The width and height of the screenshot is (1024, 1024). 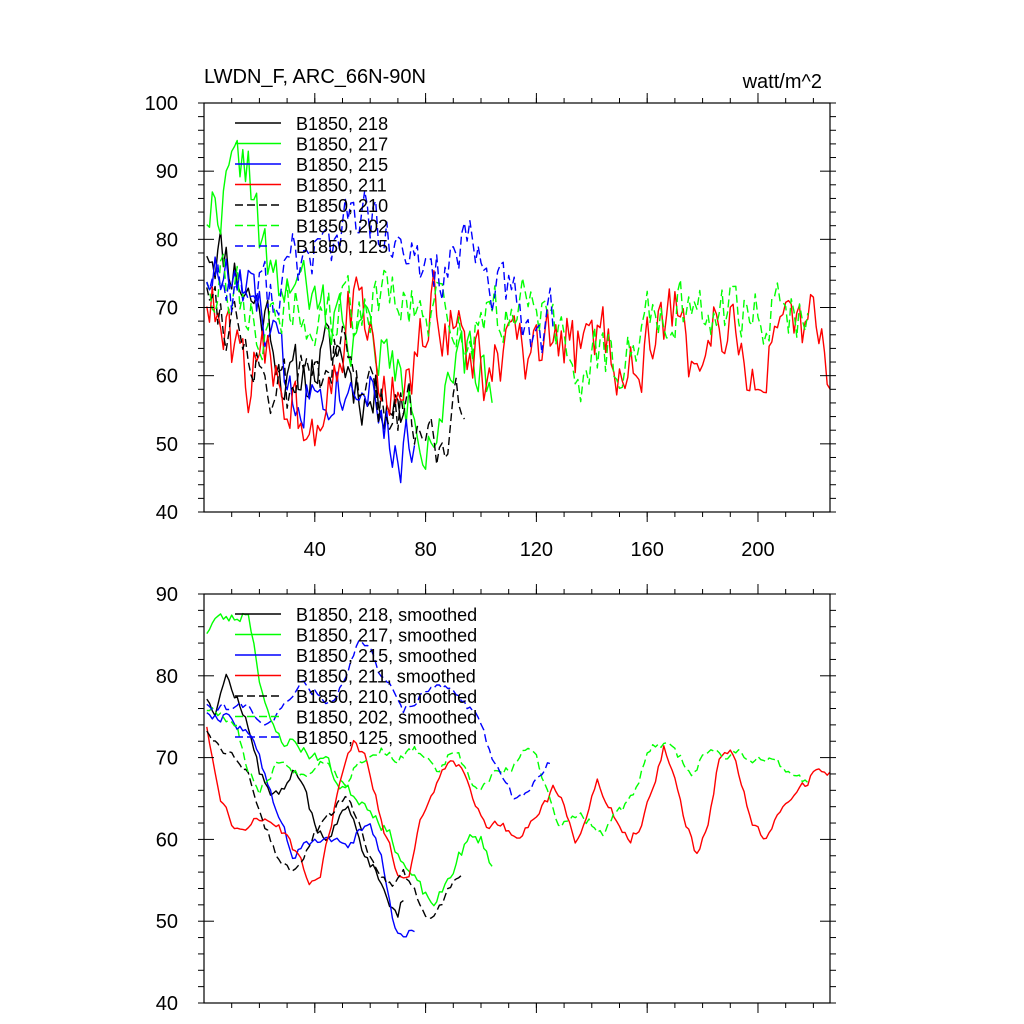 I want to click on legend-label: B1850, 215, smoothed, so click(x=386, y=656).